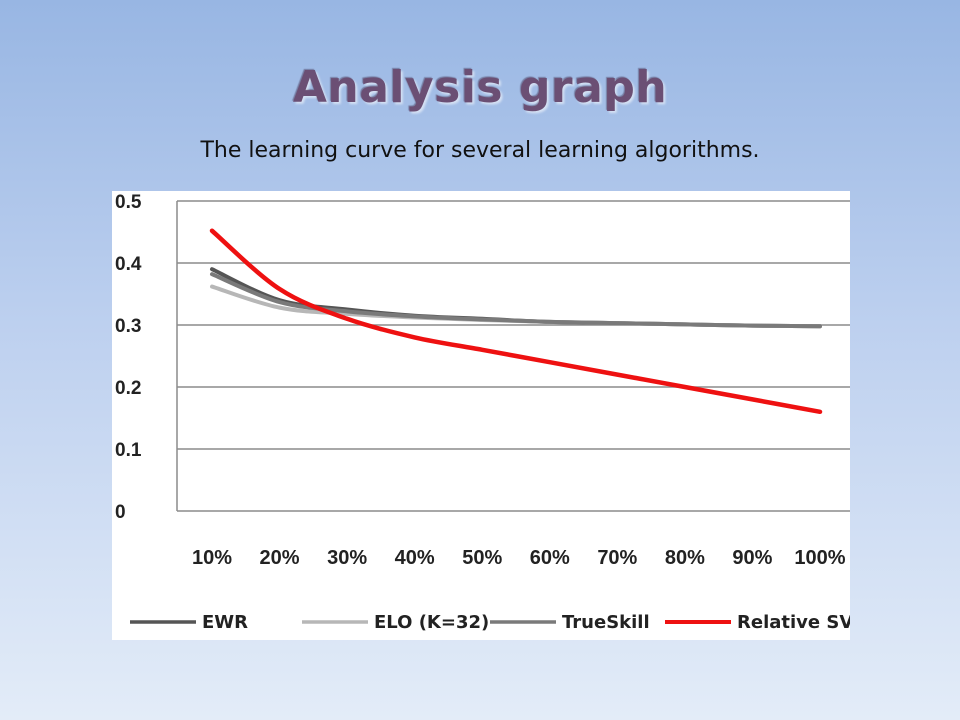  I want to click on y-tick-label: 0.4, so click(128, 264).